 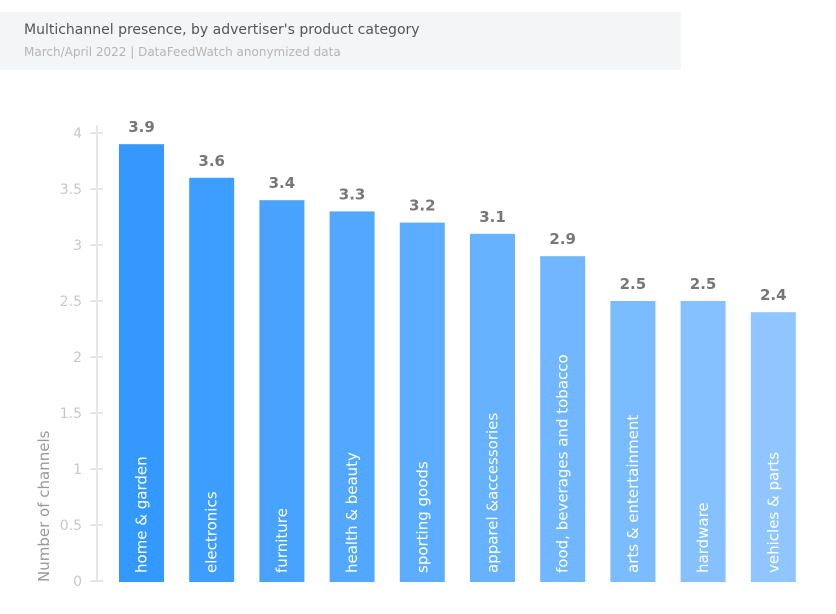 What do you see at coordinates (77, 582) in the screenshot?
I see `y-tick-label: 0` at bounding box center [77, 582].